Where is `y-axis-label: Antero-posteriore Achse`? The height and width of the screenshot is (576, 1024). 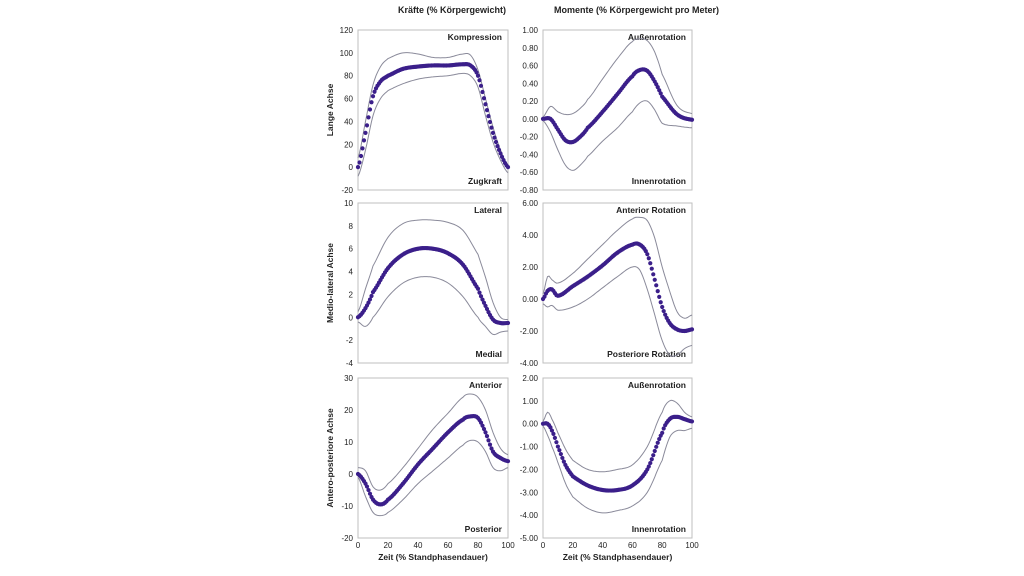 y-axis-label: Antero-posteriore Achse is located at coordinates (330, 458).